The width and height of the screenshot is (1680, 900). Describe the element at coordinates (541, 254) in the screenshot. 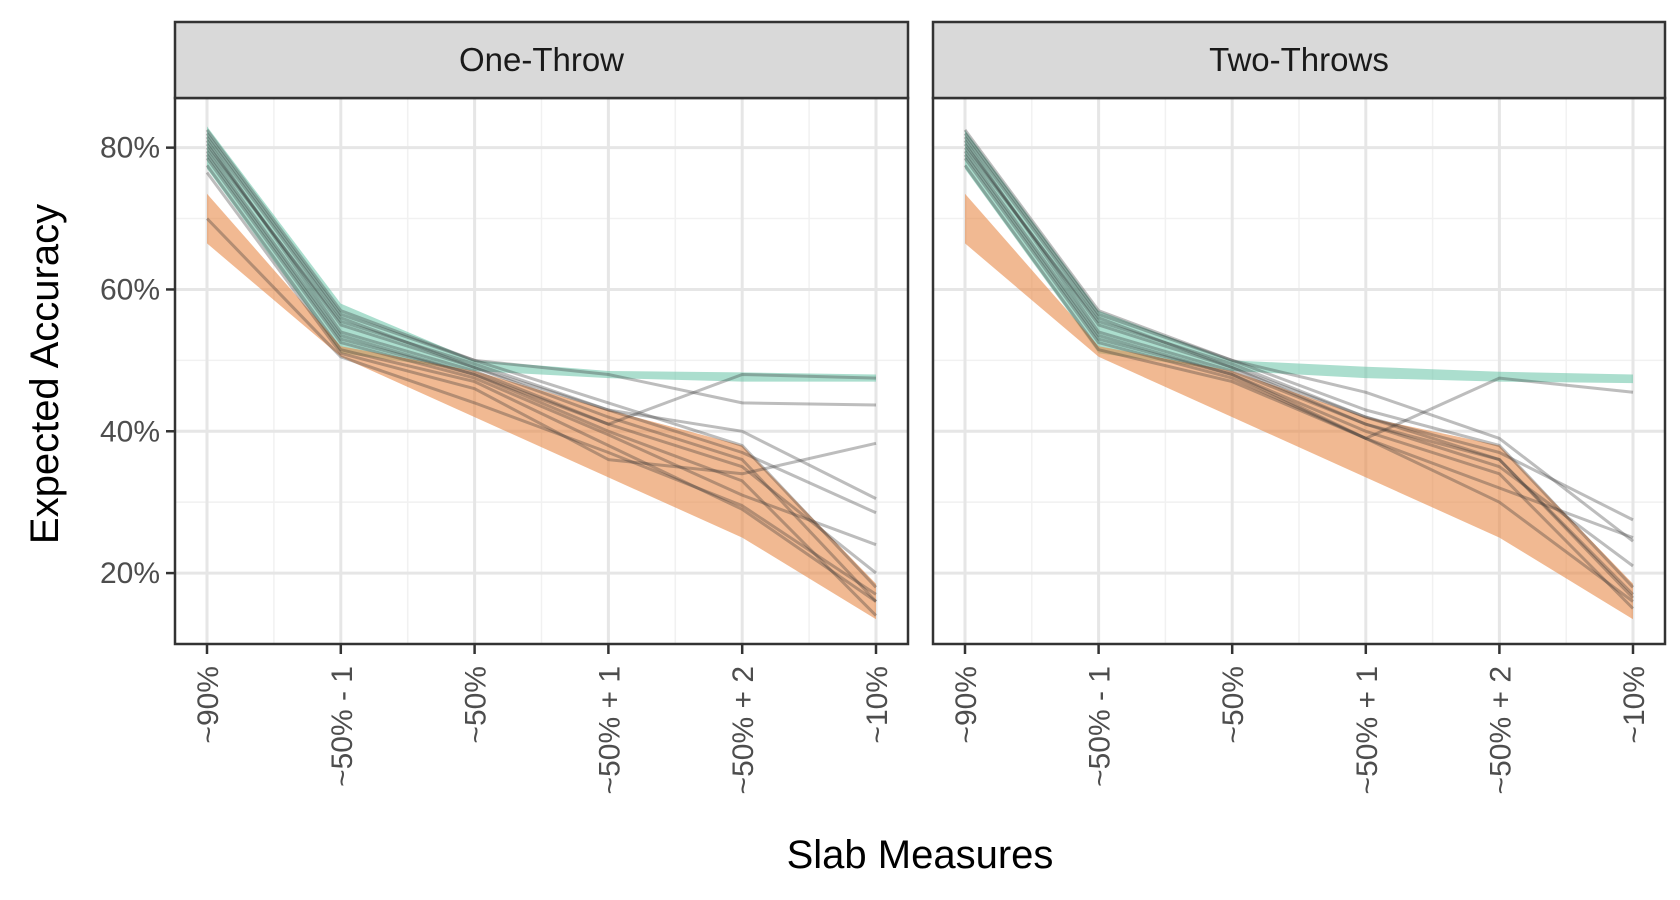

I see `green-interval-band` at that location.